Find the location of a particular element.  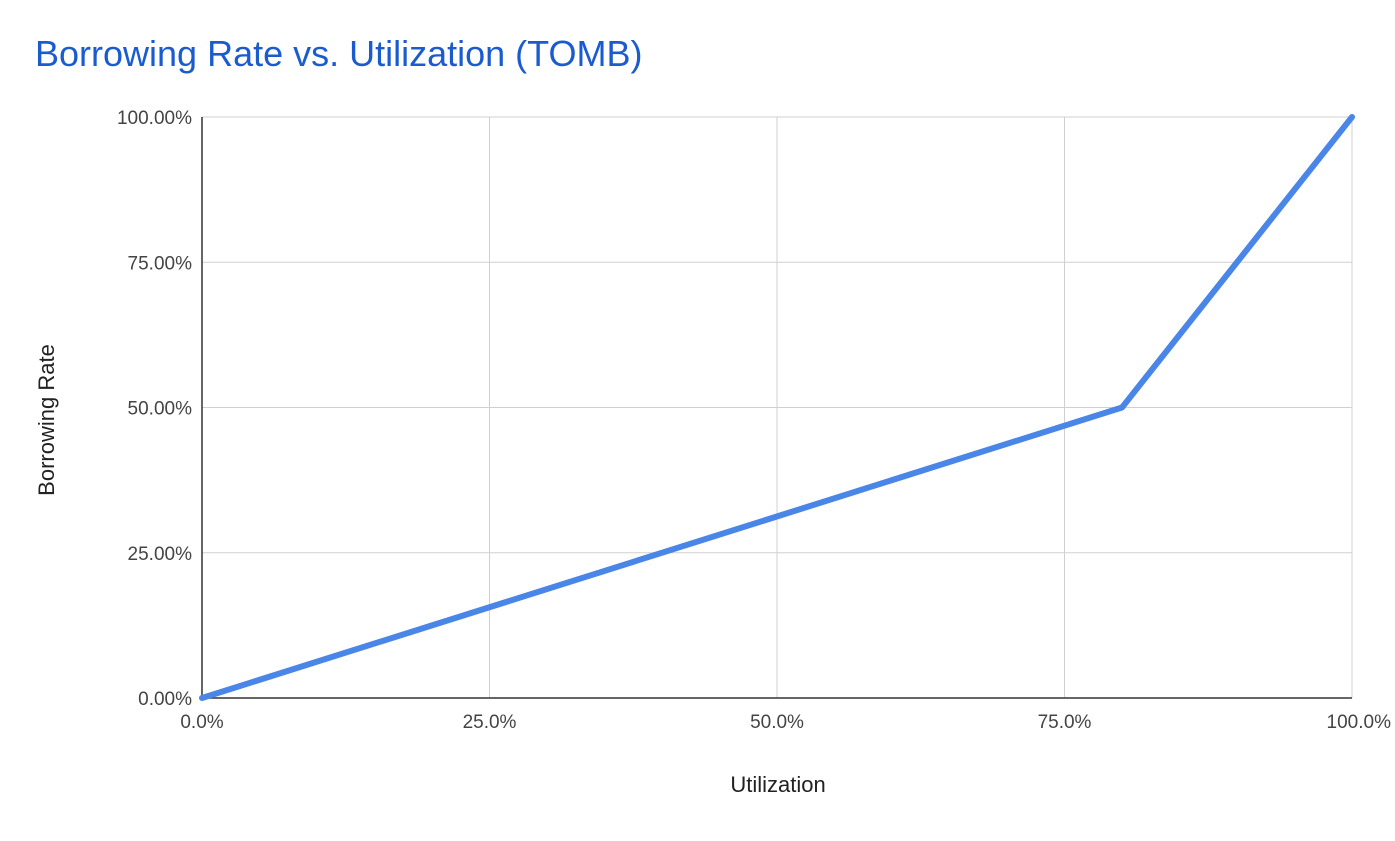

y-axis-title: Borrowing Rate is located at coordinates (46, 420).